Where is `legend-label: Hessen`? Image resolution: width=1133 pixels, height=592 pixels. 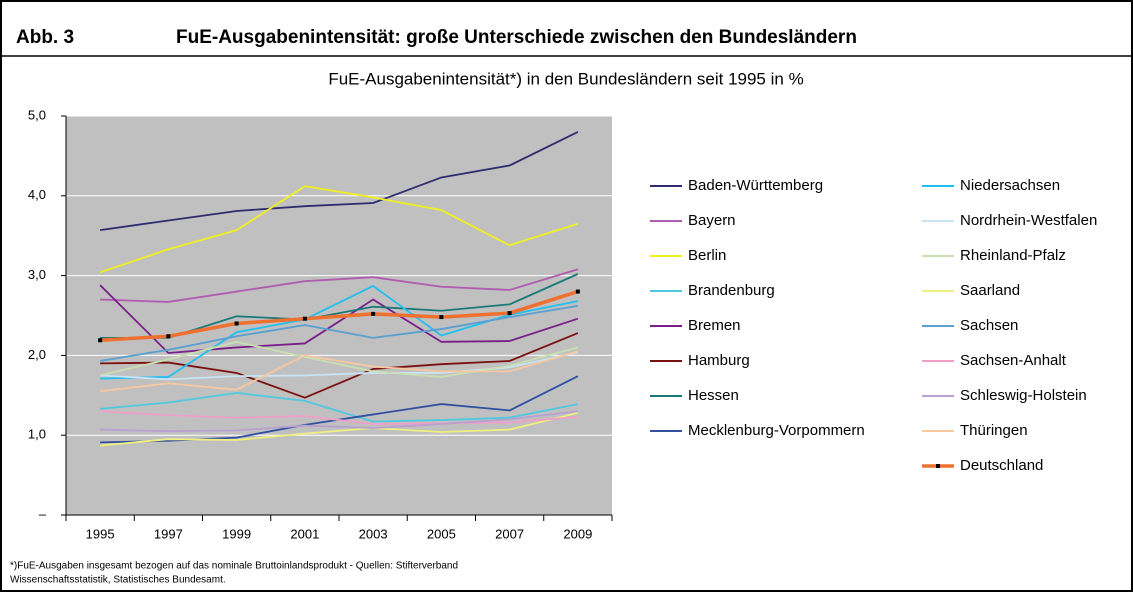
legend-label: Hessen is located at coordinates (713, 395).